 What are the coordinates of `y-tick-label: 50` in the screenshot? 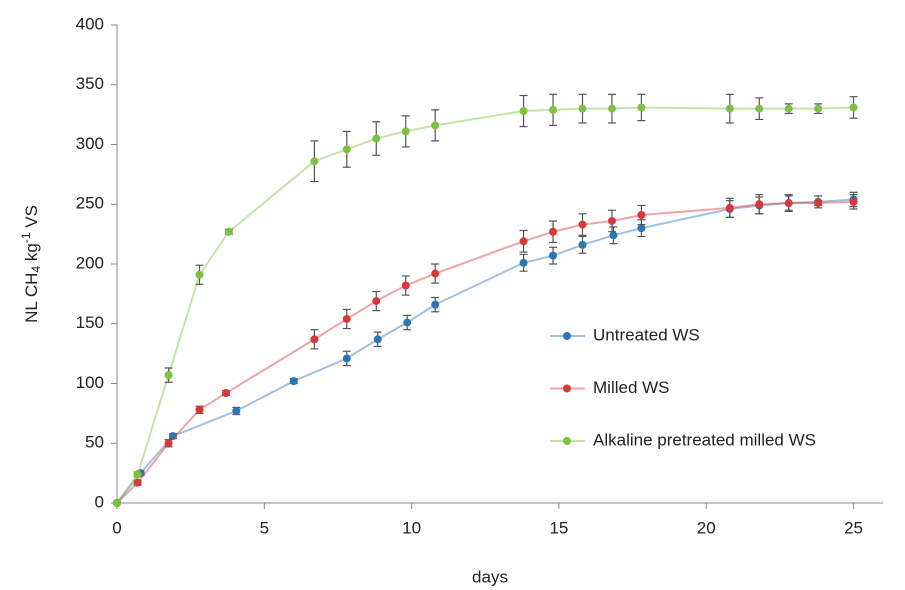 It's located at (94, 442).